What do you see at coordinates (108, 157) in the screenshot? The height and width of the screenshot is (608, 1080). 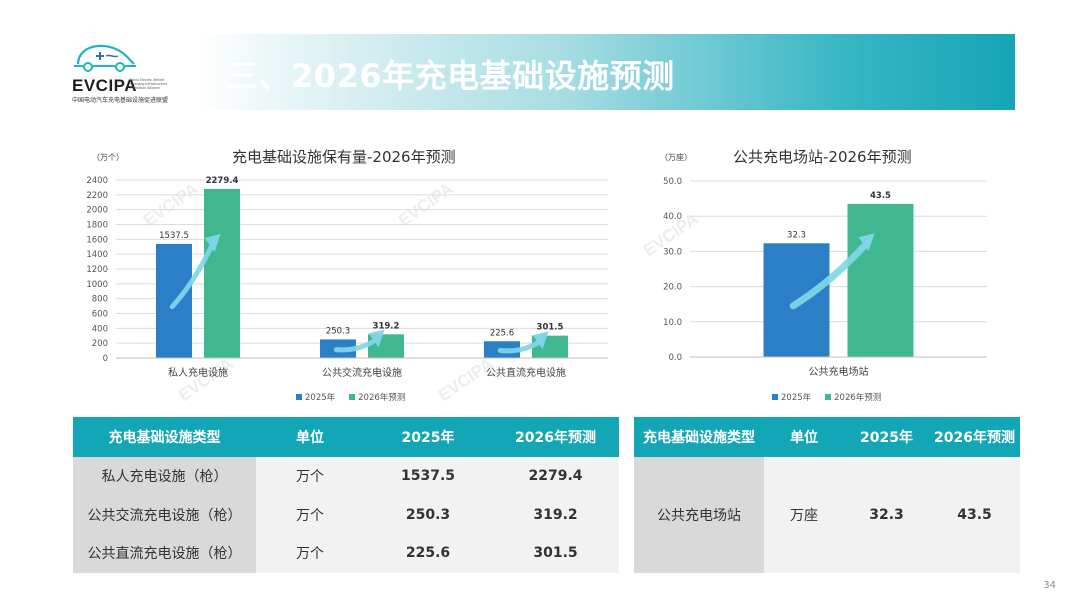 I see `y-unit-left: （万个）` at bounding box center [108, 157].